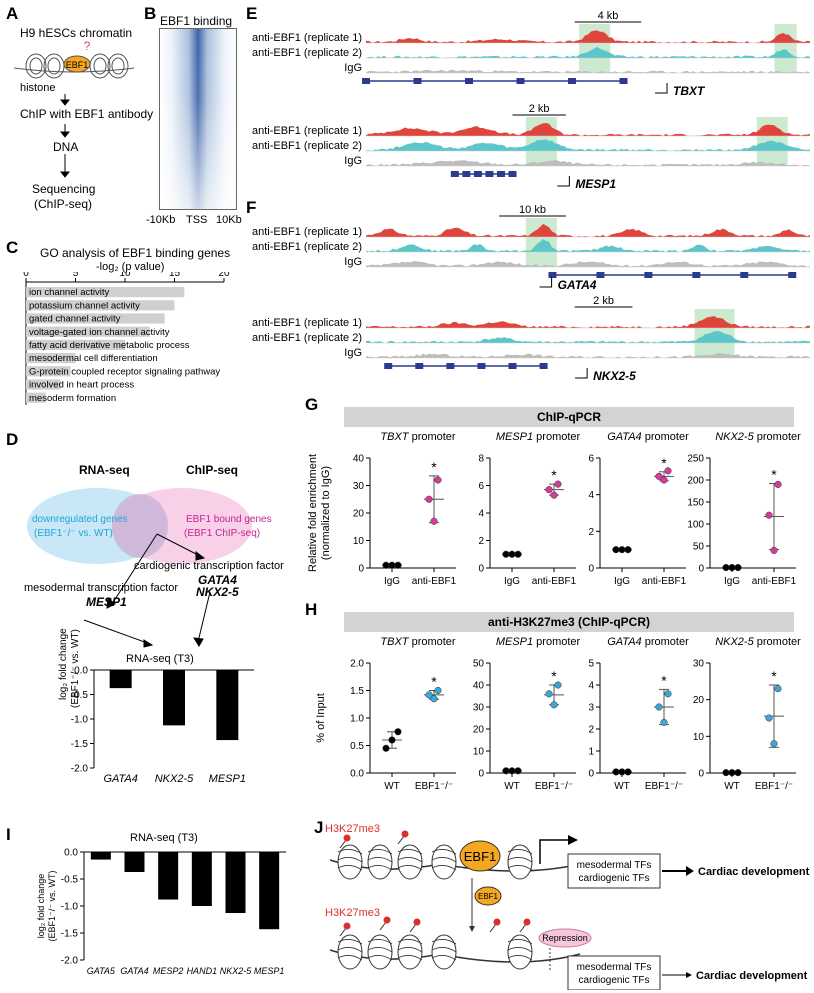  I want to click on dotplot-title: NKX2-5 promoter, so click(758, 642).